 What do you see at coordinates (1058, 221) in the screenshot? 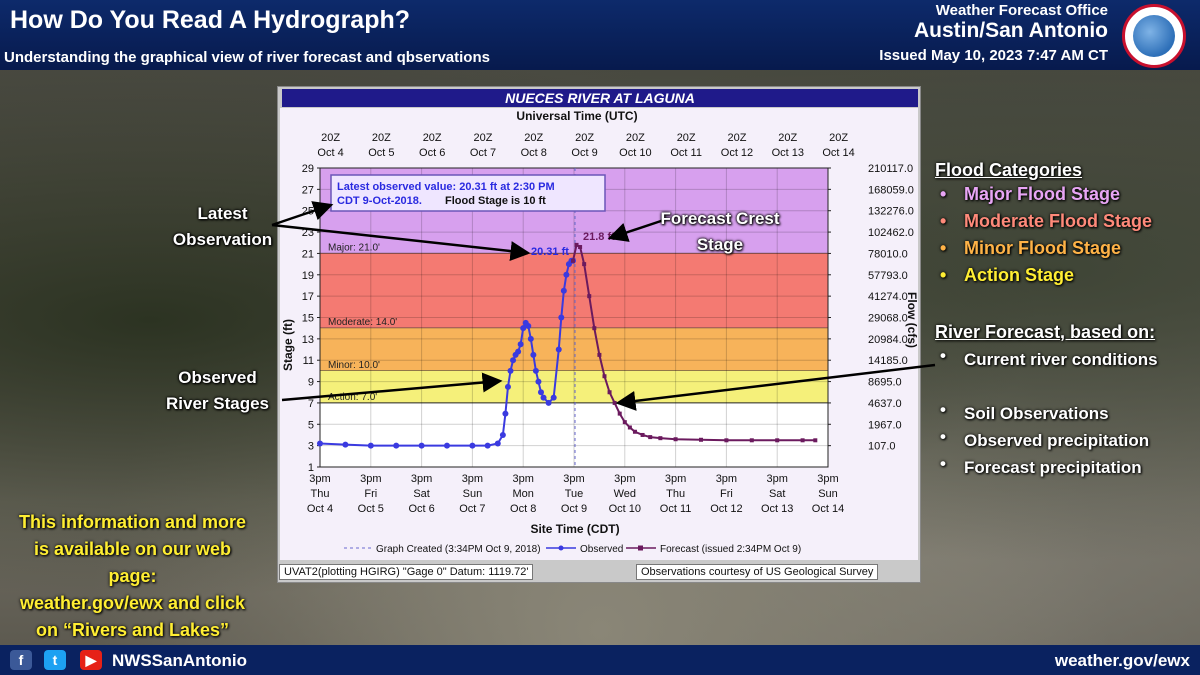
I see `flood-category-label: Moderate Flood Stage` at bounding box center [1058, 221].